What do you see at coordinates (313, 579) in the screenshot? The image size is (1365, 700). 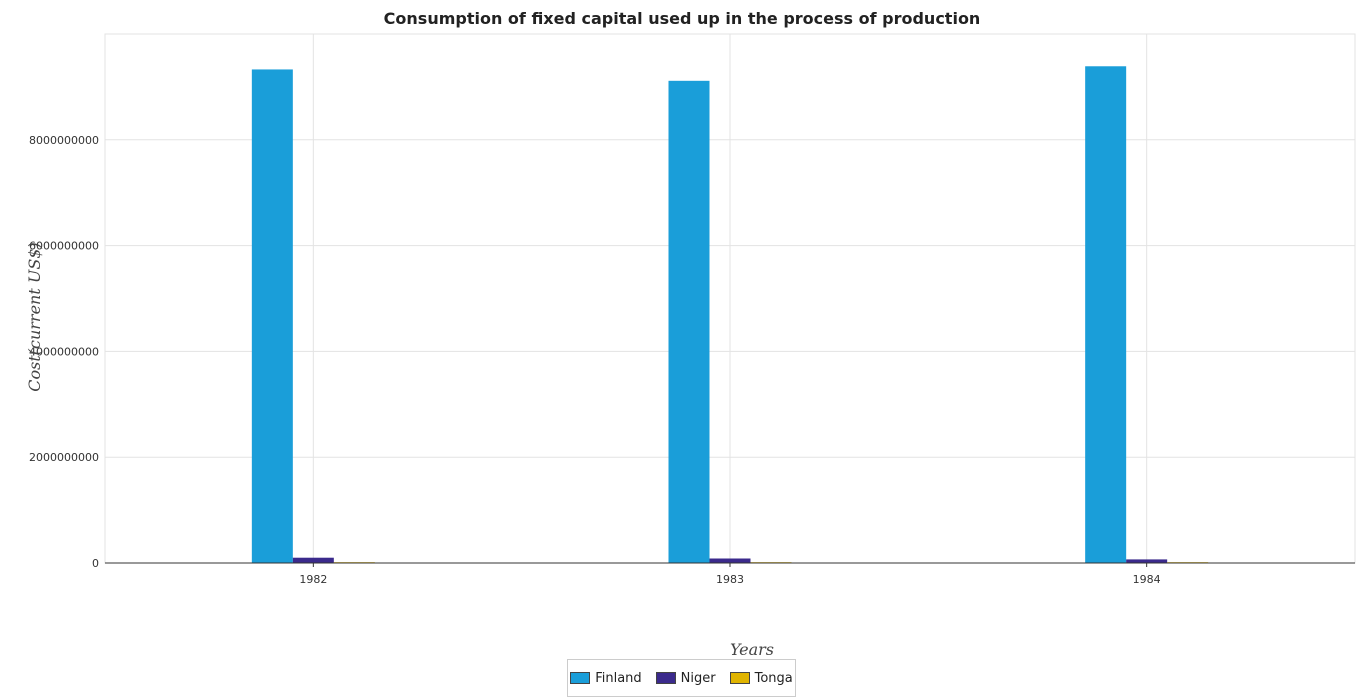 I see `x-tick-label: 1982` at bounding box center [313, 579].